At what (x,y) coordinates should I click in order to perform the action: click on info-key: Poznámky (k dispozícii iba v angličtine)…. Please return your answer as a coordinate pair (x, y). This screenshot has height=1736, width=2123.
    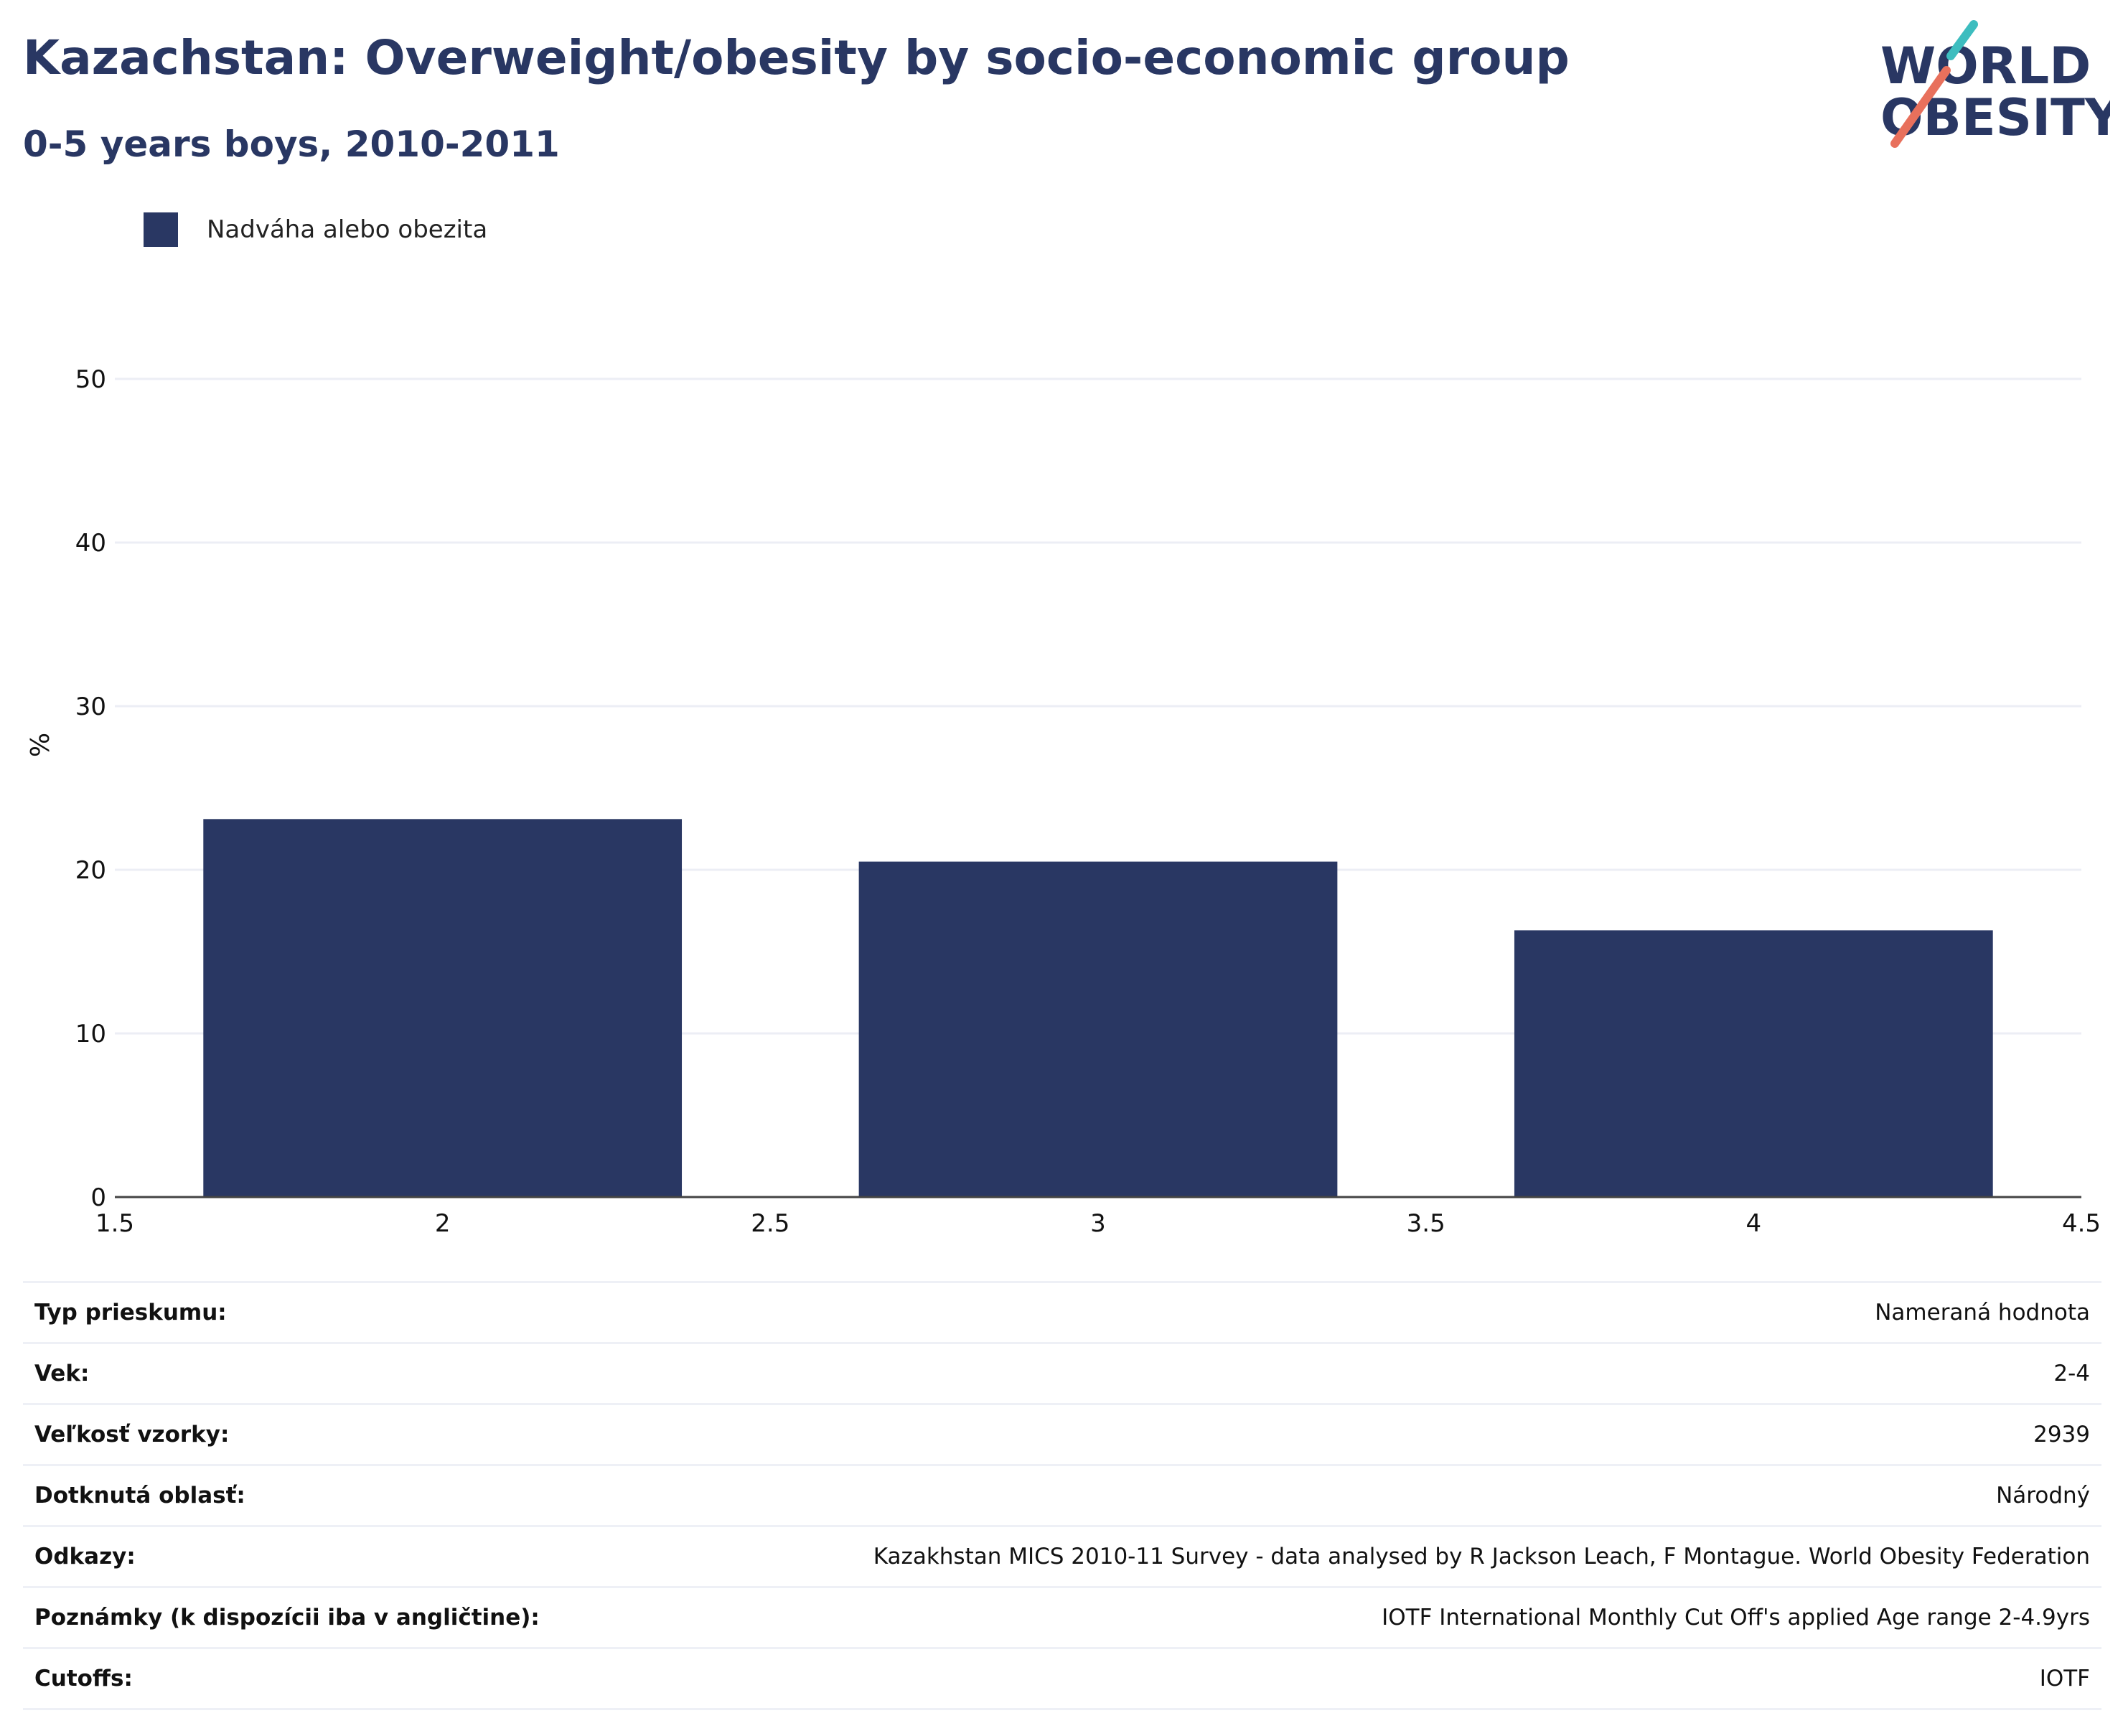
    Looking at the image, I should click on (334, 1617).